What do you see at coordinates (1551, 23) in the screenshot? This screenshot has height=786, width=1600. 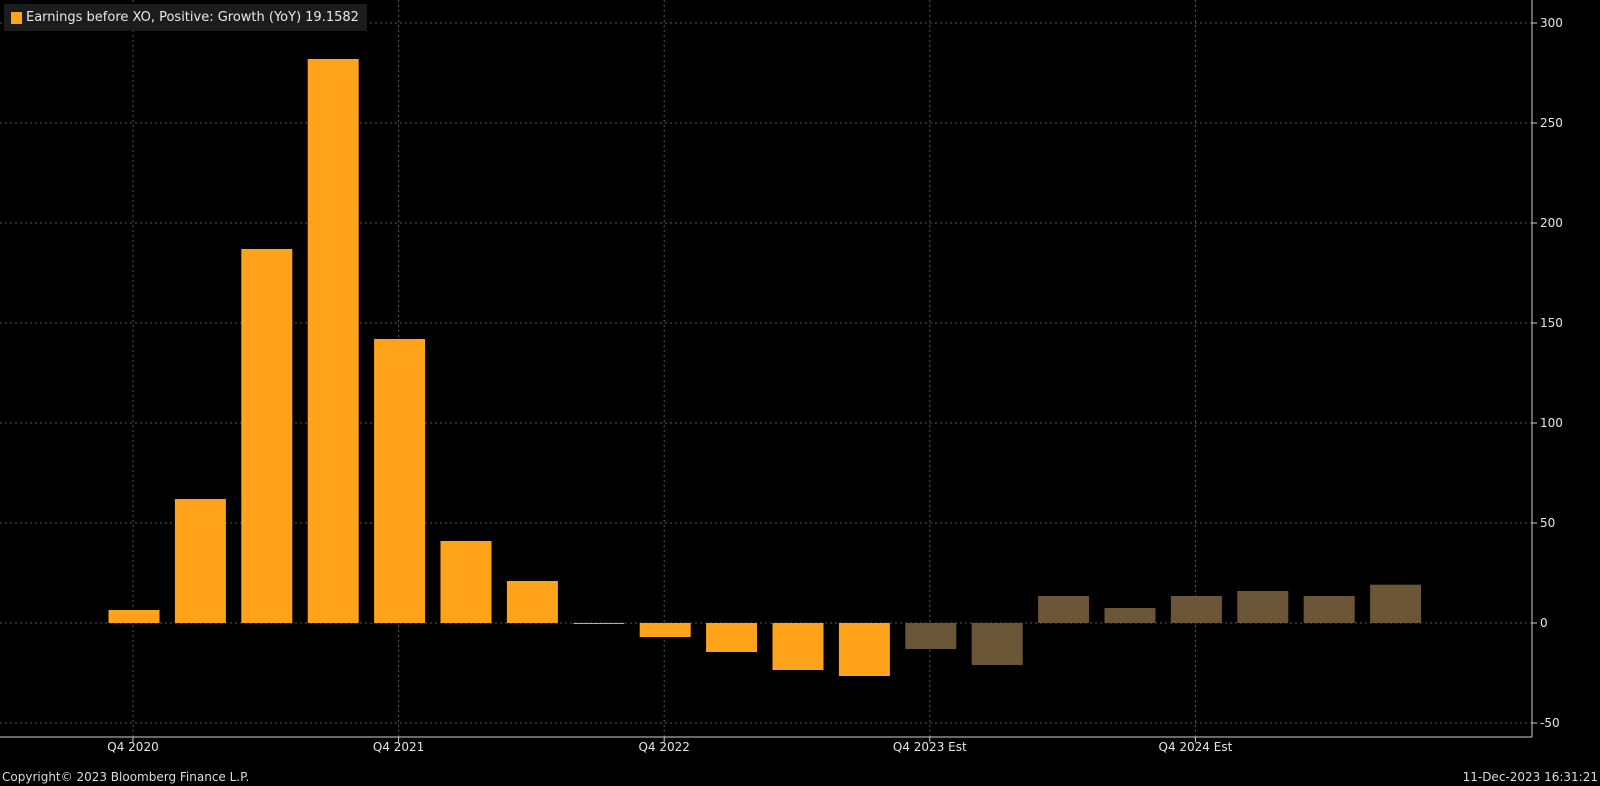 I see `y-tick-label: 300` at bounding box center [1551, 23].